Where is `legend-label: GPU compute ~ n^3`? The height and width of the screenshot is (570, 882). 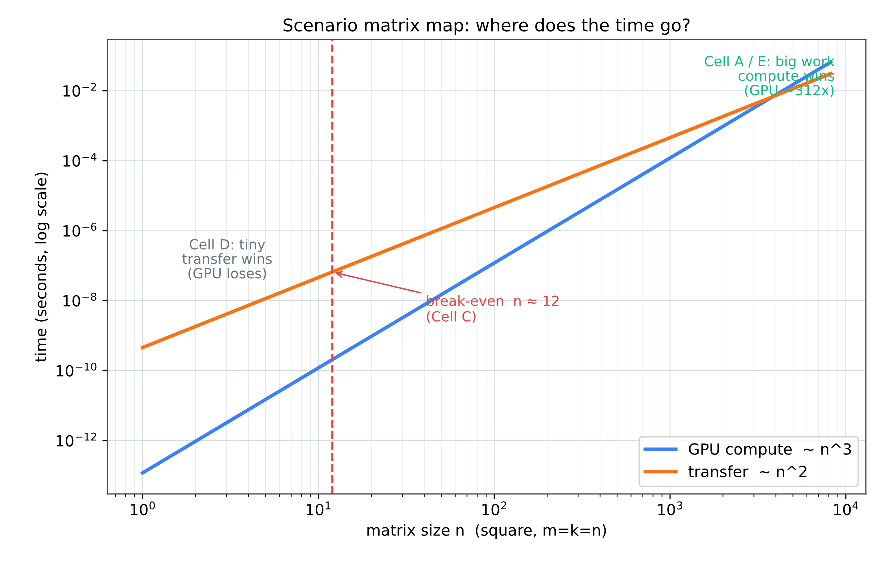 legend-label: GPU compute ~ n^3 is located at coordinates (770, 451).